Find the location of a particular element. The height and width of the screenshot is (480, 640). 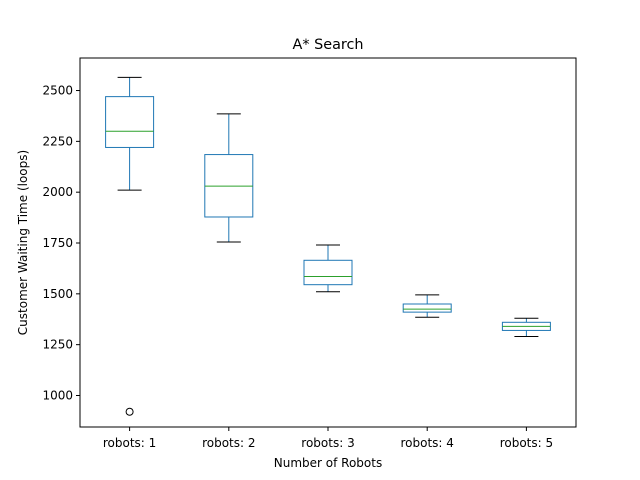

x-axis-label: Number of Robots is located at coordinates (328, 463).